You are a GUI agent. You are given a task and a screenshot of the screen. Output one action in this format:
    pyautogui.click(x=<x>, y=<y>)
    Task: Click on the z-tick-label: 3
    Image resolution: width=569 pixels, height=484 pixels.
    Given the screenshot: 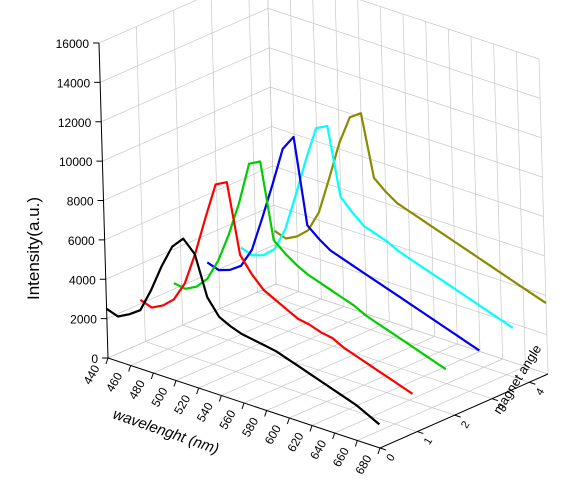 What is the action you would take?
    pyautogui.click(x=502, y=409)
    